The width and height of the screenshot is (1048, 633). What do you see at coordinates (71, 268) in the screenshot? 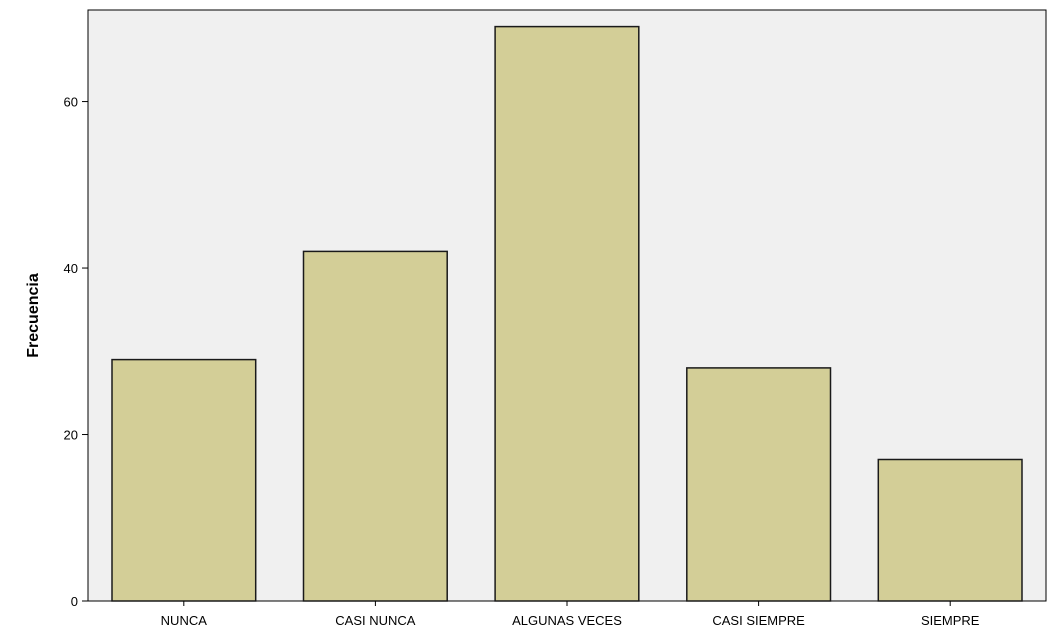
I see `y-tick-label: 40` at bounding box center [71, 268].